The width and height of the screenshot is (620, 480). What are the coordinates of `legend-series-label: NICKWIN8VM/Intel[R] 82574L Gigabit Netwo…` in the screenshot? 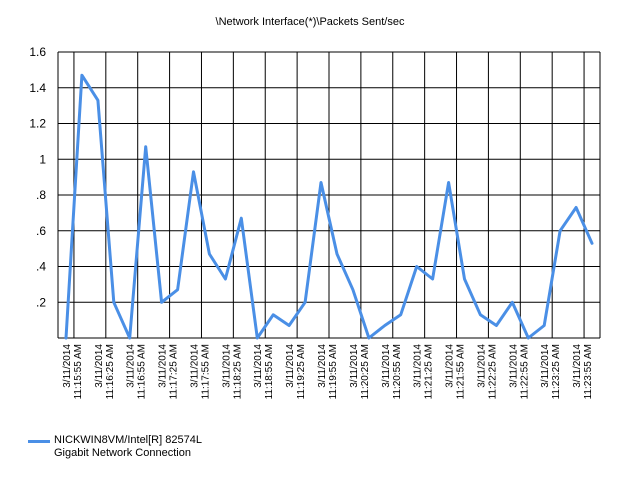 It's located at (128, 446).